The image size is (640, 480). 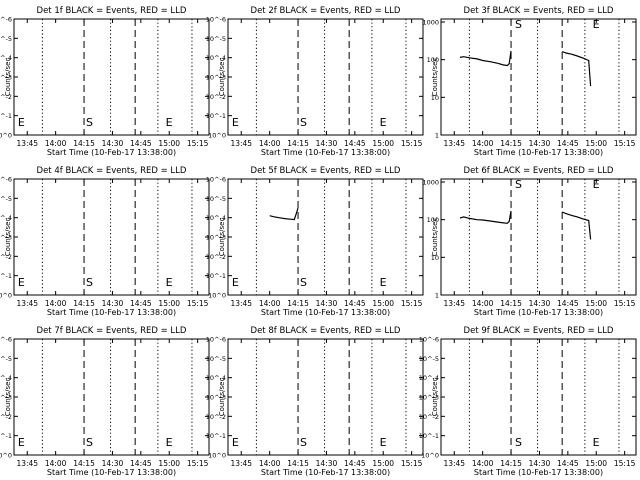 What do you see at coordinates (112, 331) in the screenshot?
I see `panel-title: Det 7f BLACK = Events, RED = LLD` at bounding box center [112, 331].